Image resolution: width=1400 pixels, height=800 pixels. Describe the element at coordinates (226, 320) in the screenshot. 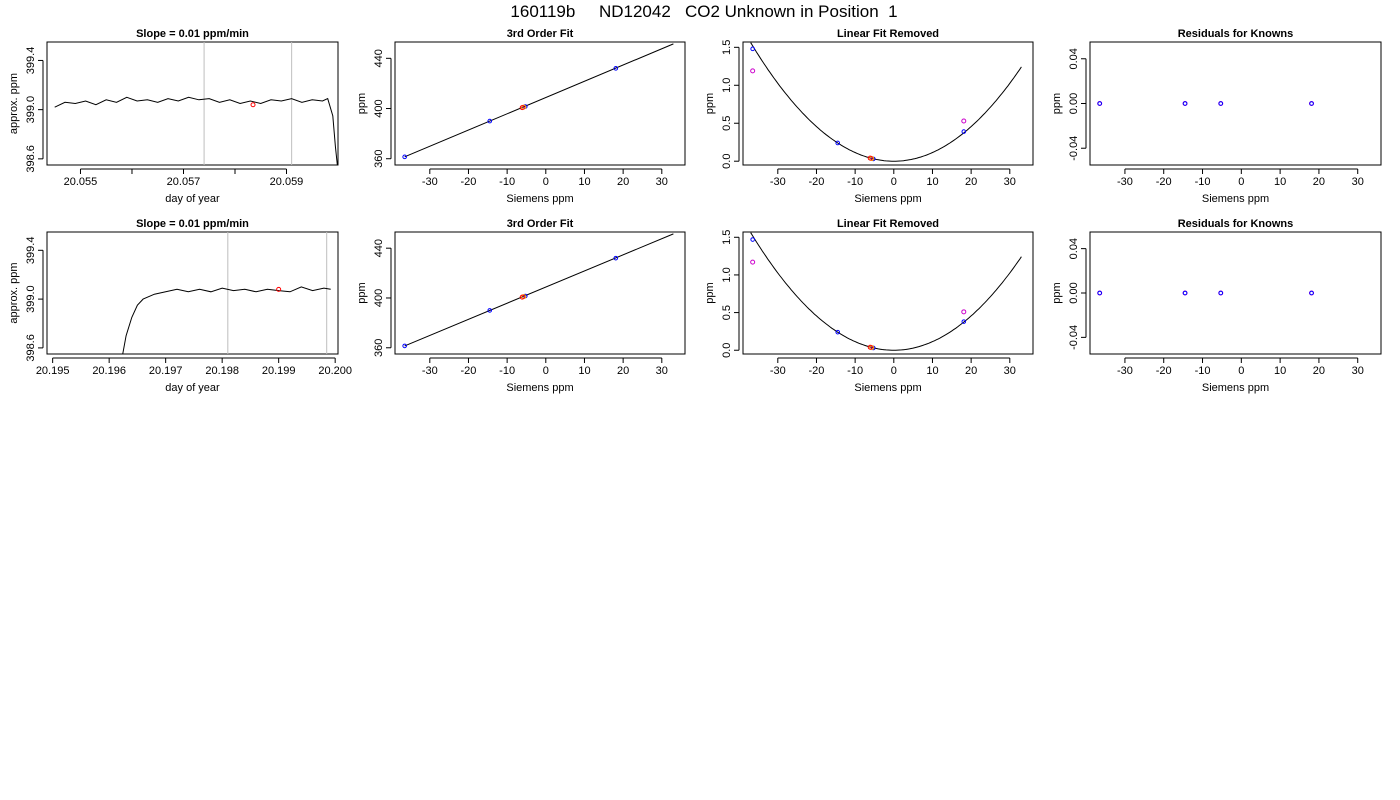

I see `series-line` at that location.